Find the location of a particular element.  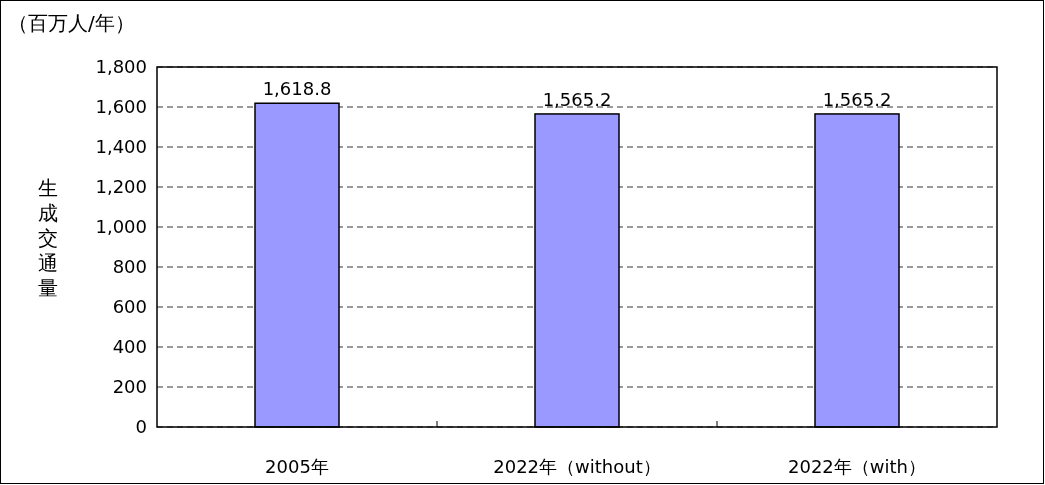

y-tick-label: 200 is located at coordinates (129, 387).